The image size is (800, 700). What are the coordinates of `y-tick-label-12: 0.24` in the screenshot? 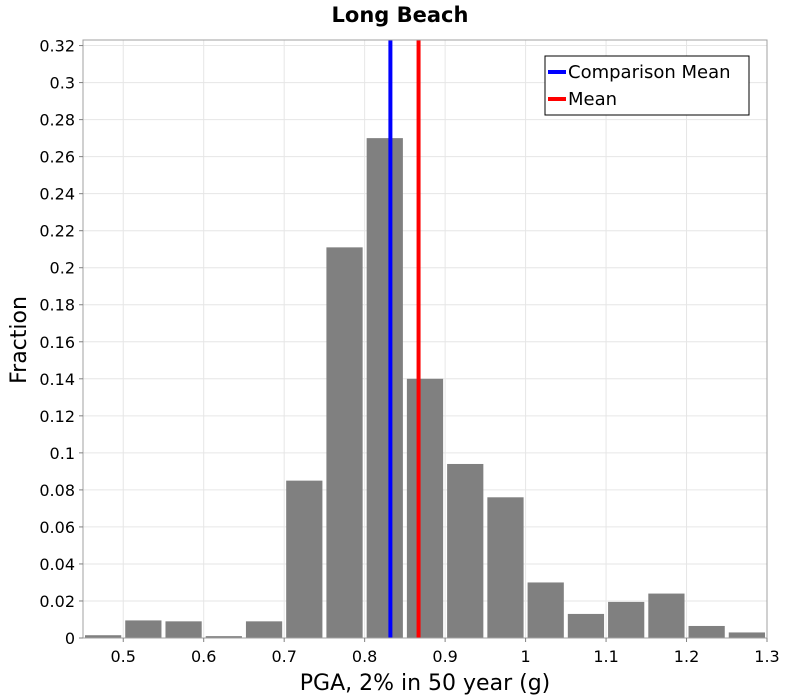 It's located at (57, 194).